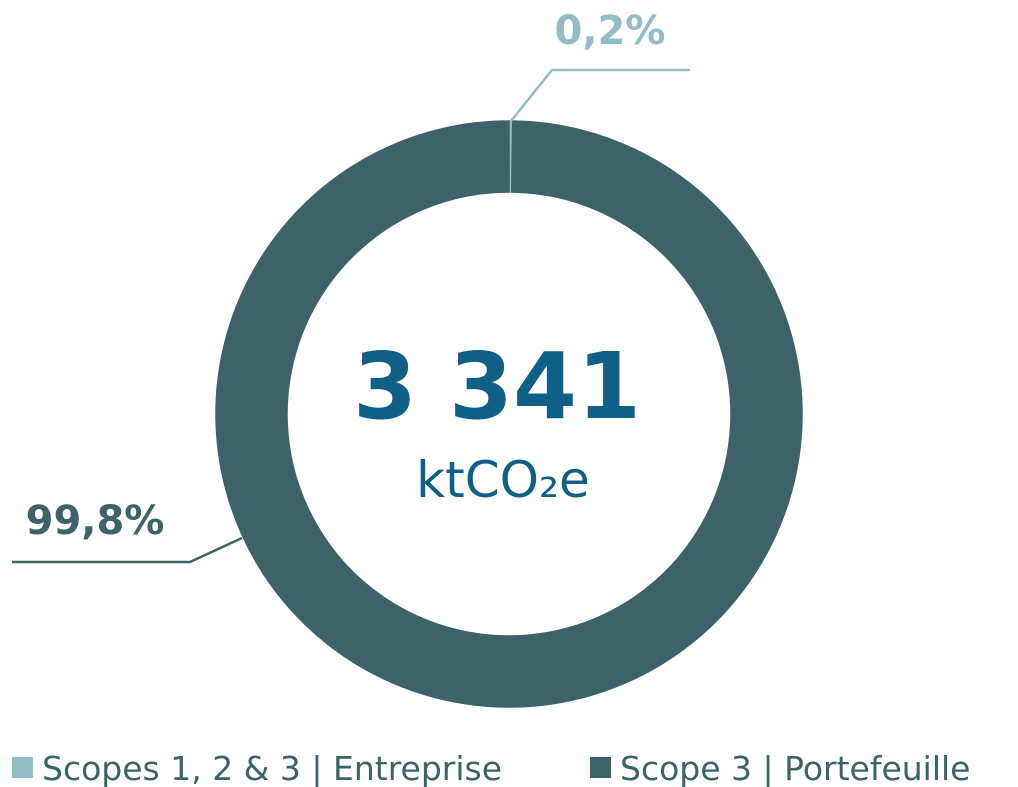 The width and height of the screenshot is (1018, 787). What do you see at coordinates (610, 31) in the screenshot?
I see `value-label: 0,2%` at bounding box center [610, 31].